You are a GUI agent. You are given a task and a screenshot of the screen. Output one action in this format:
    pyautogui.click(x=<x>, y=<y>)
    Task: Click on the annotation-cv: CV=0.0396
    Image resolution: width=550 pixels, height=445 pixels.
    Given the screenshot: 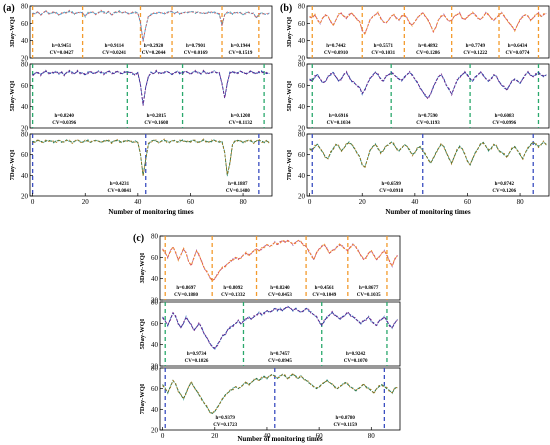 What is the action you would take?
    pyautogui.click(x=64, y=123)
    